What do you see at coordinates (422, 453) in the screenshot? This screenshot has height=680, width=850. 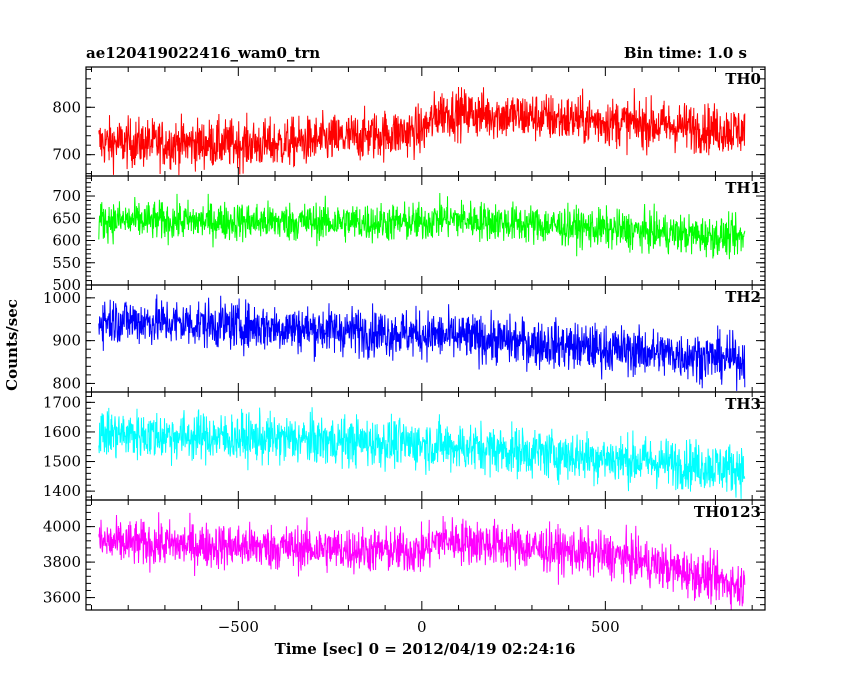 I see `series-line-th3` at bounding box center [422, 453].